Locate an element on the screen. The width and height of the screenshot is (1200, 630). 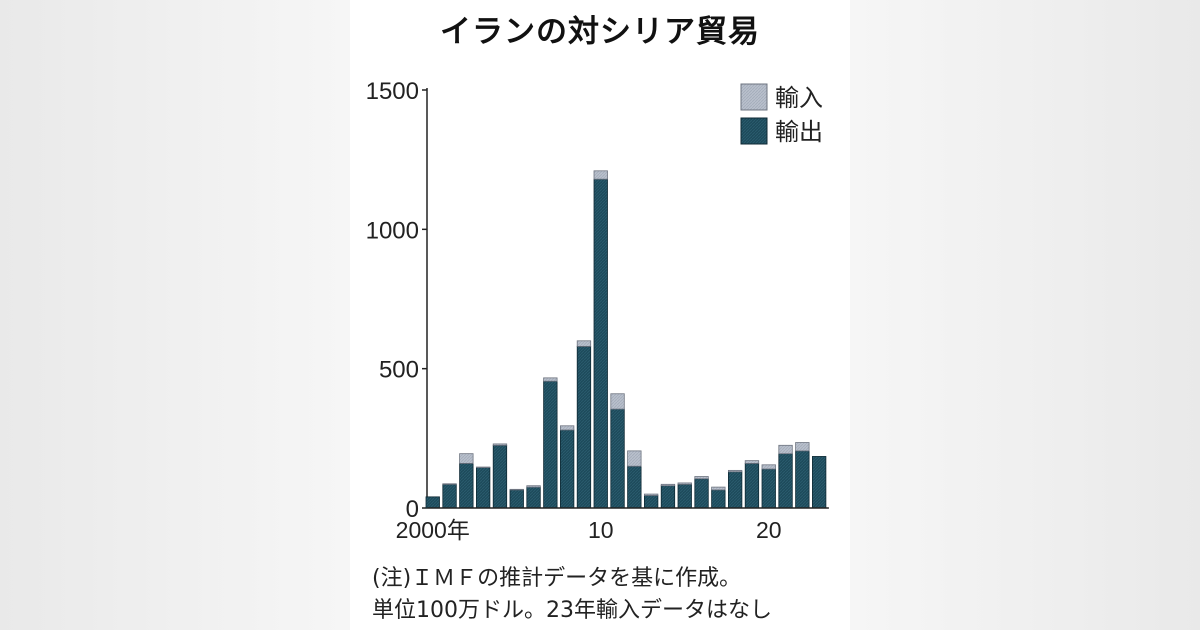
y-tick-label: 1000 is located at coordinates (392, 230).